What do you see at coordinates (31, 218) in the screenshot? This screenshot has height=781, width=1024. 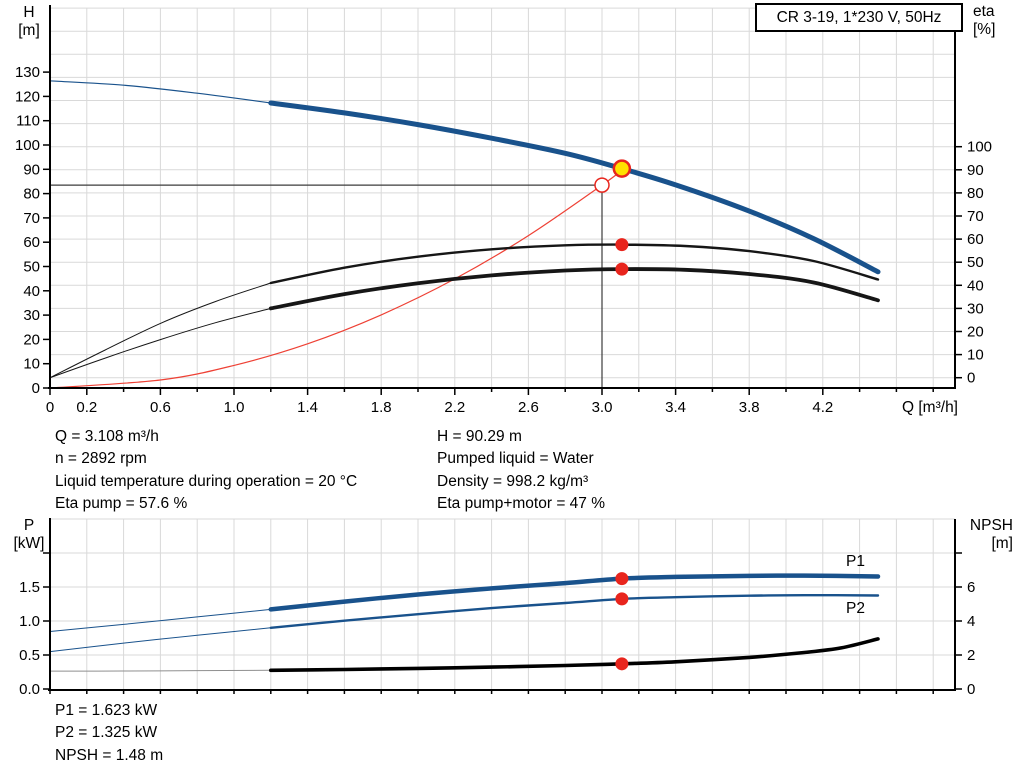 I see `y-left-tick-label: 70` at bounding box center [31, 218].